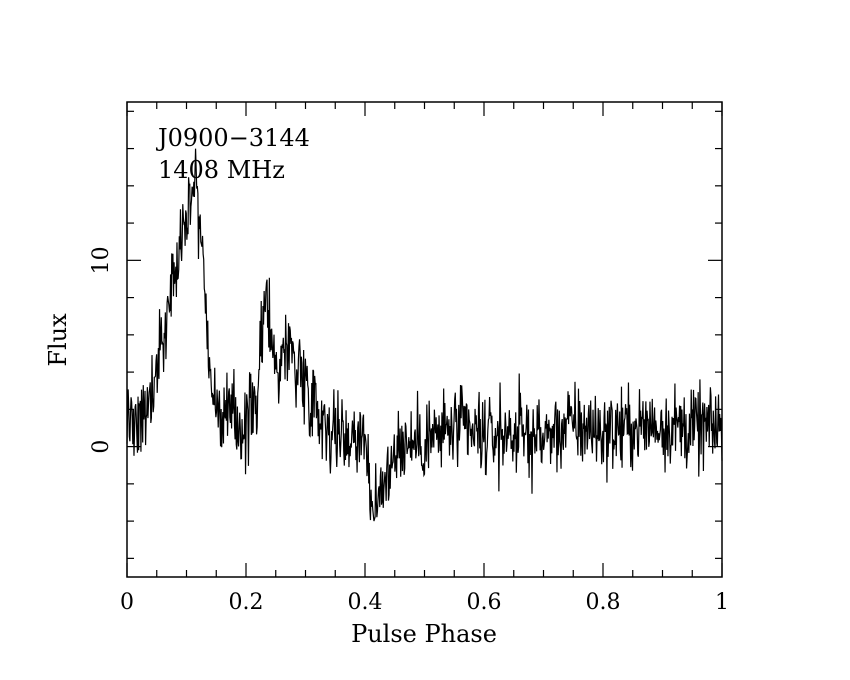 This screenshot has height=680, width=850. What do you see at coordinates (246, 602) in the screenshot?
I see `x-tick-label: 0.2` at bounding box center [246, 602].